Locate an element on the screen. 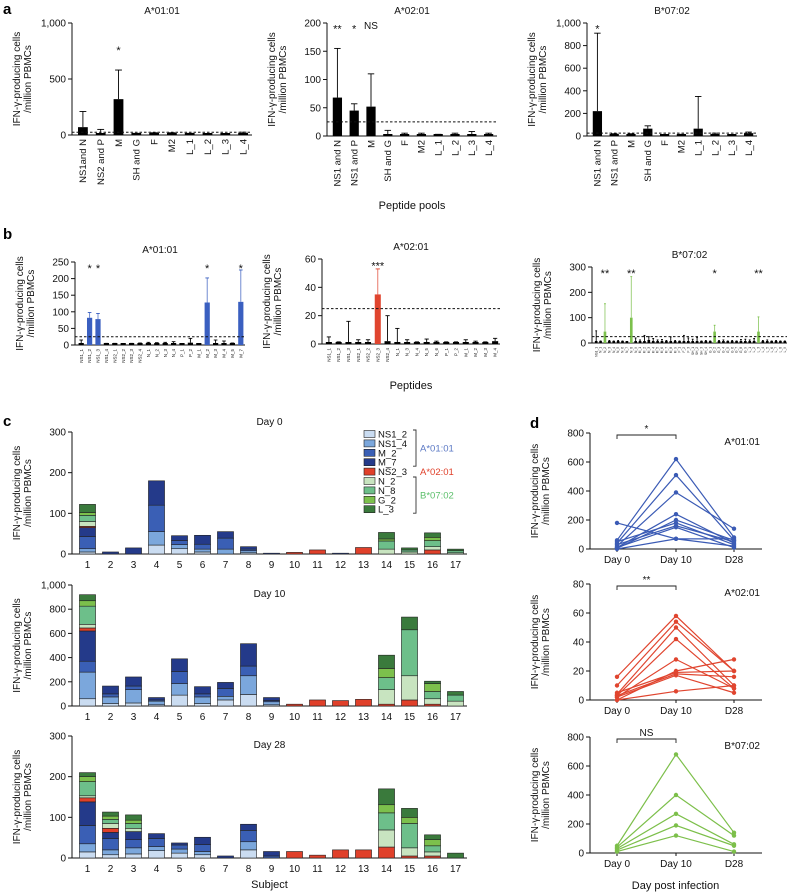 Image resolution: width=788 pixels, height=895 pixels. subject-label: 16 is located at coordinates (433, 869).